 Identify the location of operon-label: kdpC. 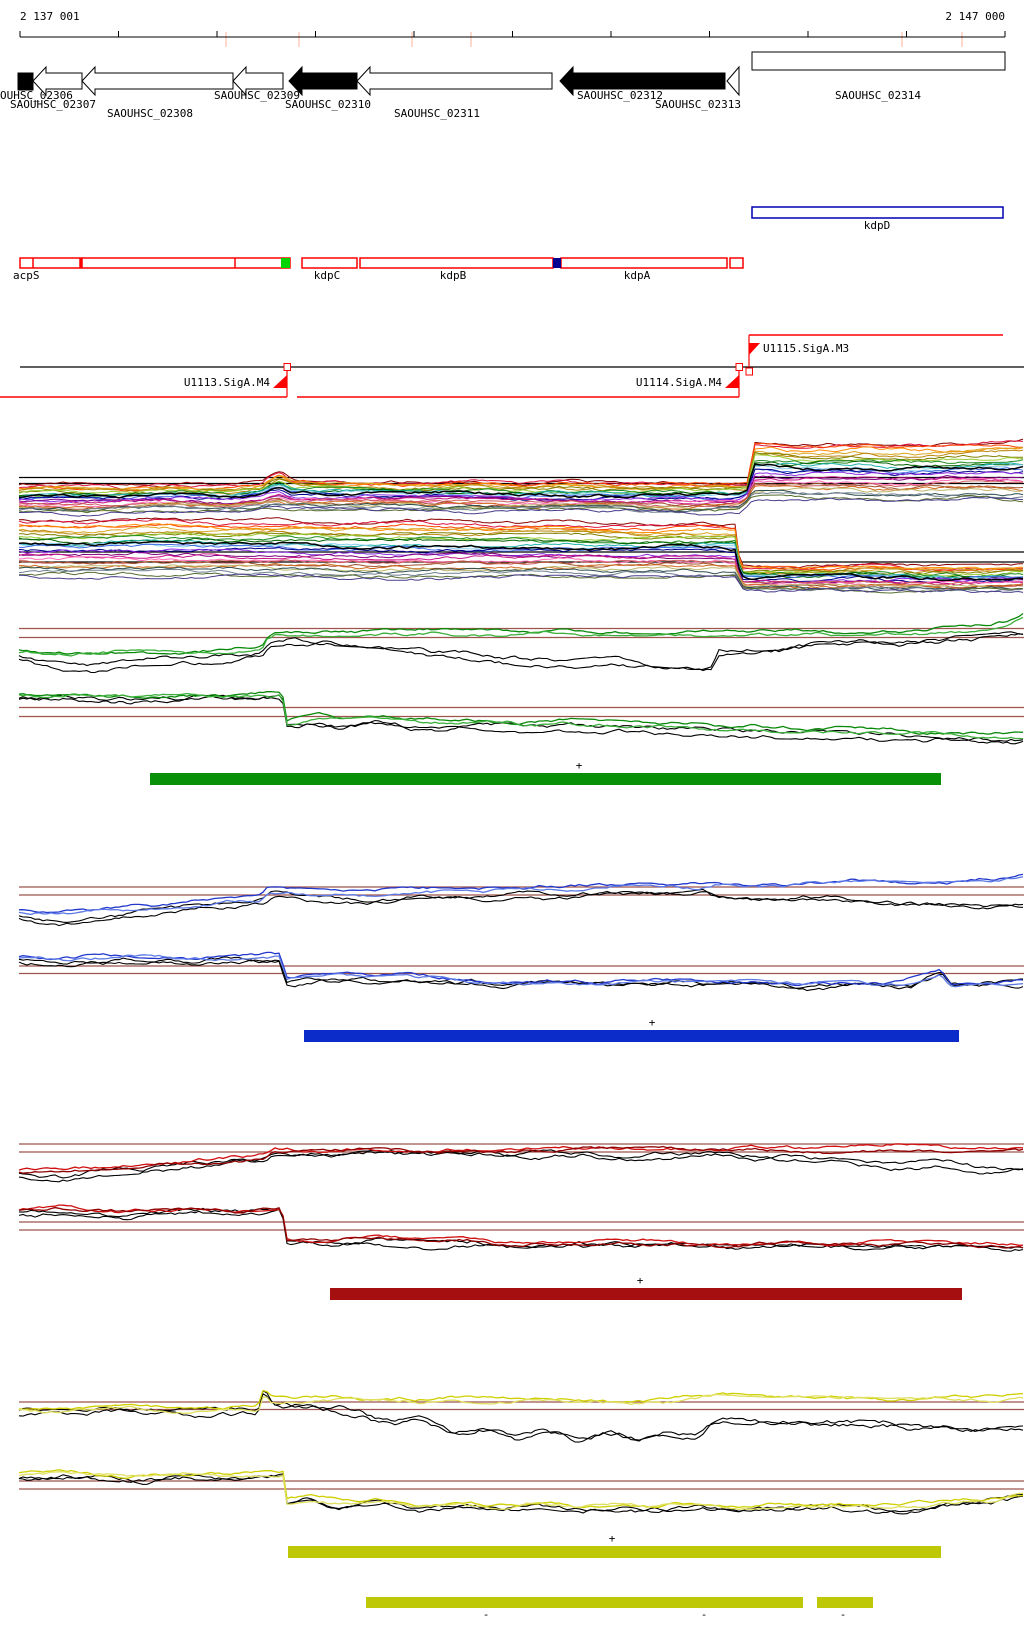
(327, 275).